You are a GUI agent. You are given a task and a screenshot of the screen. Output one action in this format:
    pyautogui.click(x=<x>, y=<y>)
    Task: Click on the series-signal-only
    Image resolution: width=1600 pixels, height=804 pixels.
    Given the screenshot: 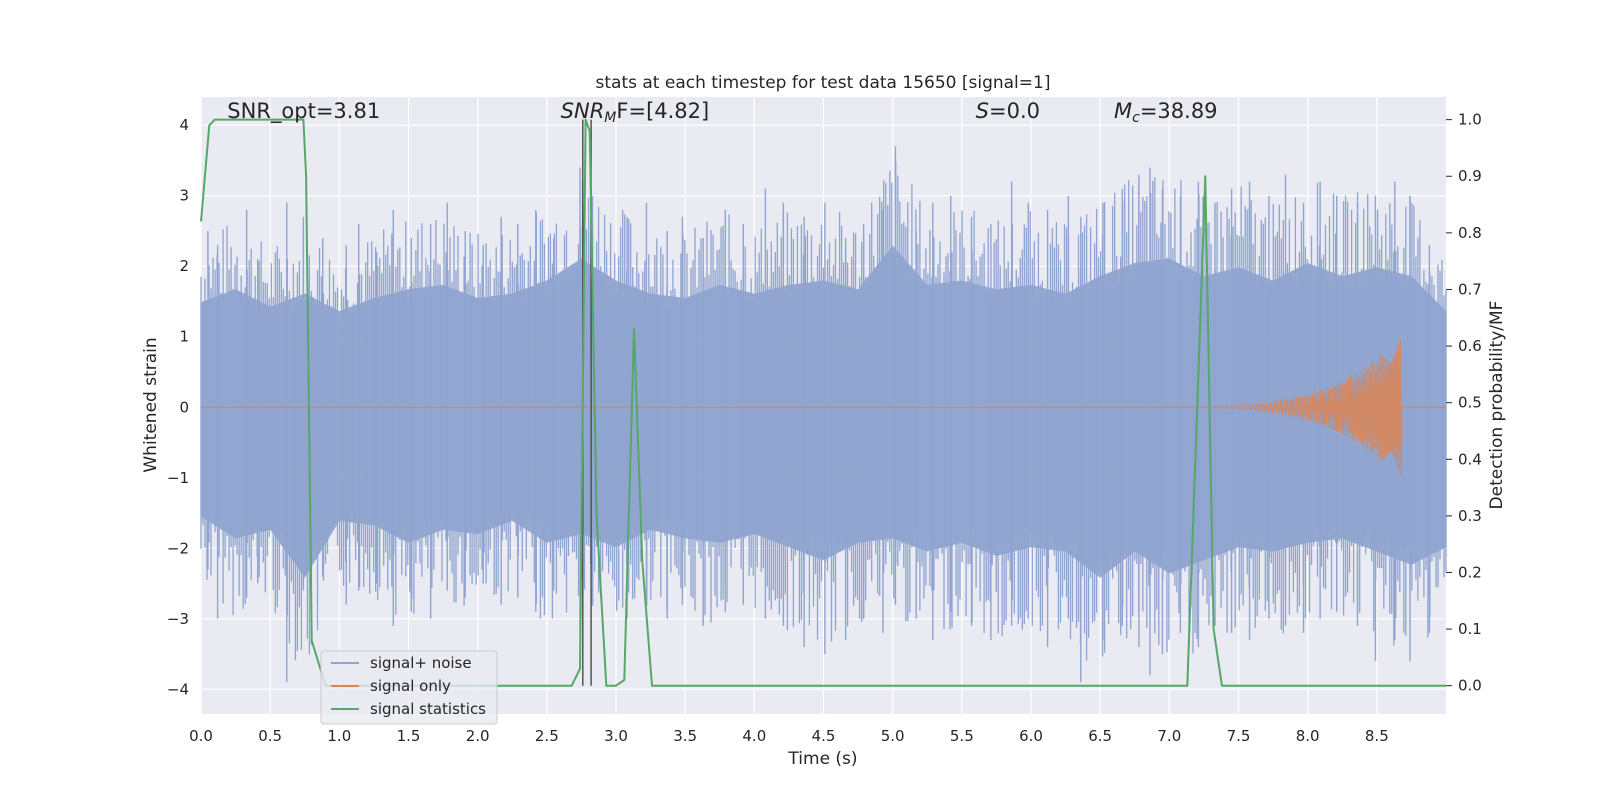 What is the action you would take?
    pyautogui.click(x=823, y=408)
    